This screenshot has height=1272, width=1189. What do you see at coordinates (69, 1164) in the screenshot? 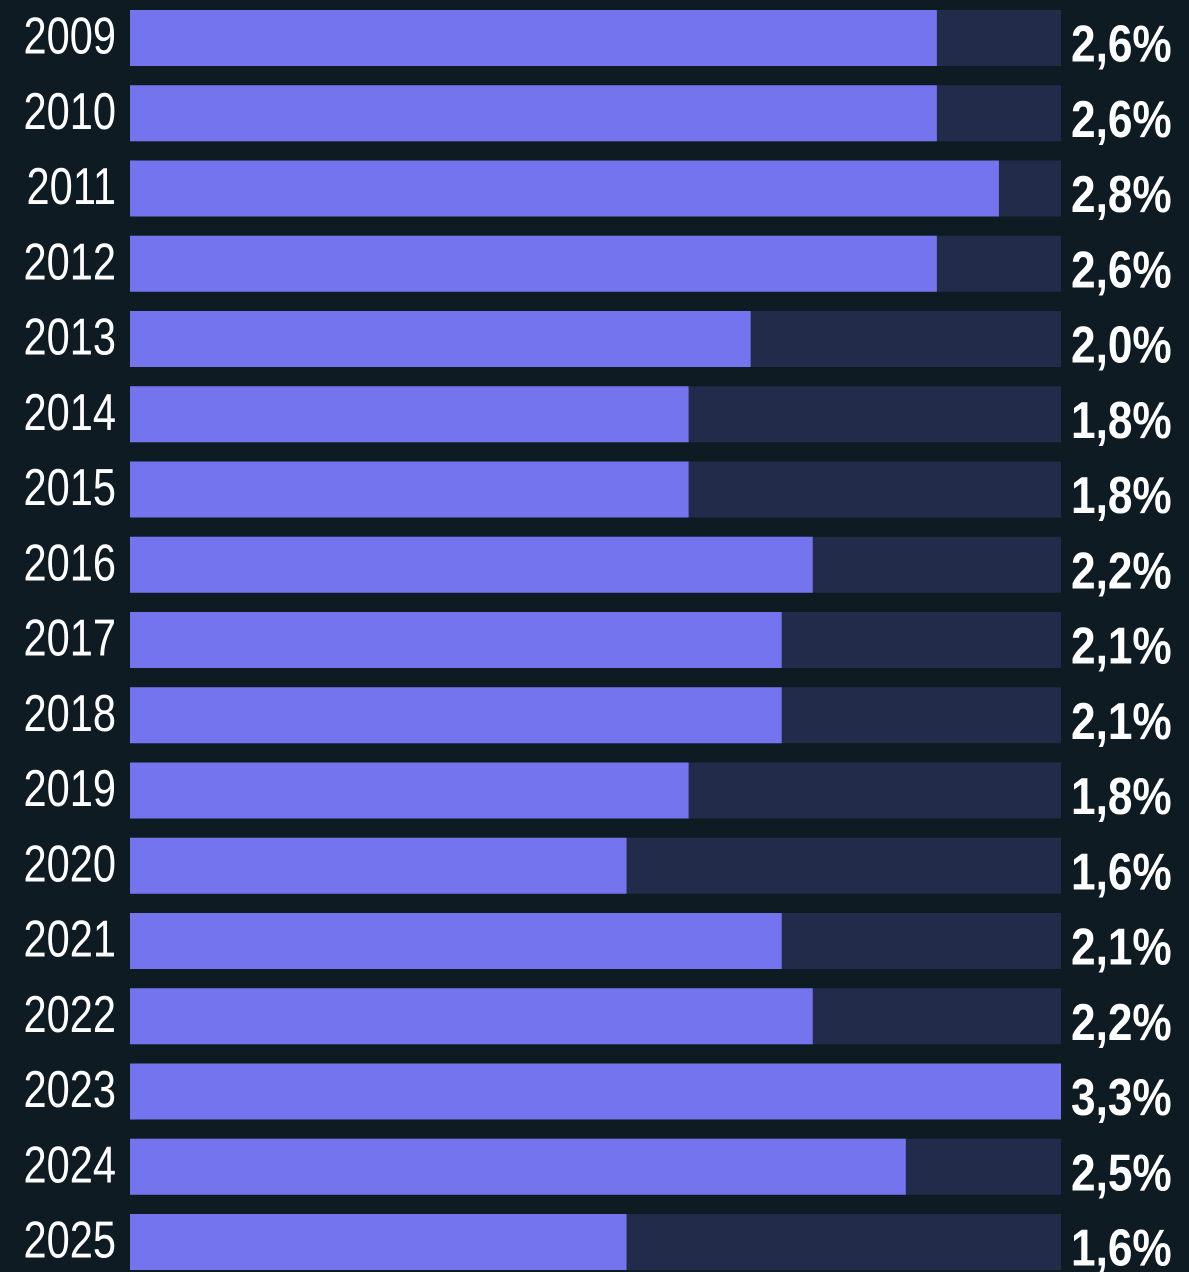
I see `y-tick-label: 2024` at bounding box center [69, 1164].